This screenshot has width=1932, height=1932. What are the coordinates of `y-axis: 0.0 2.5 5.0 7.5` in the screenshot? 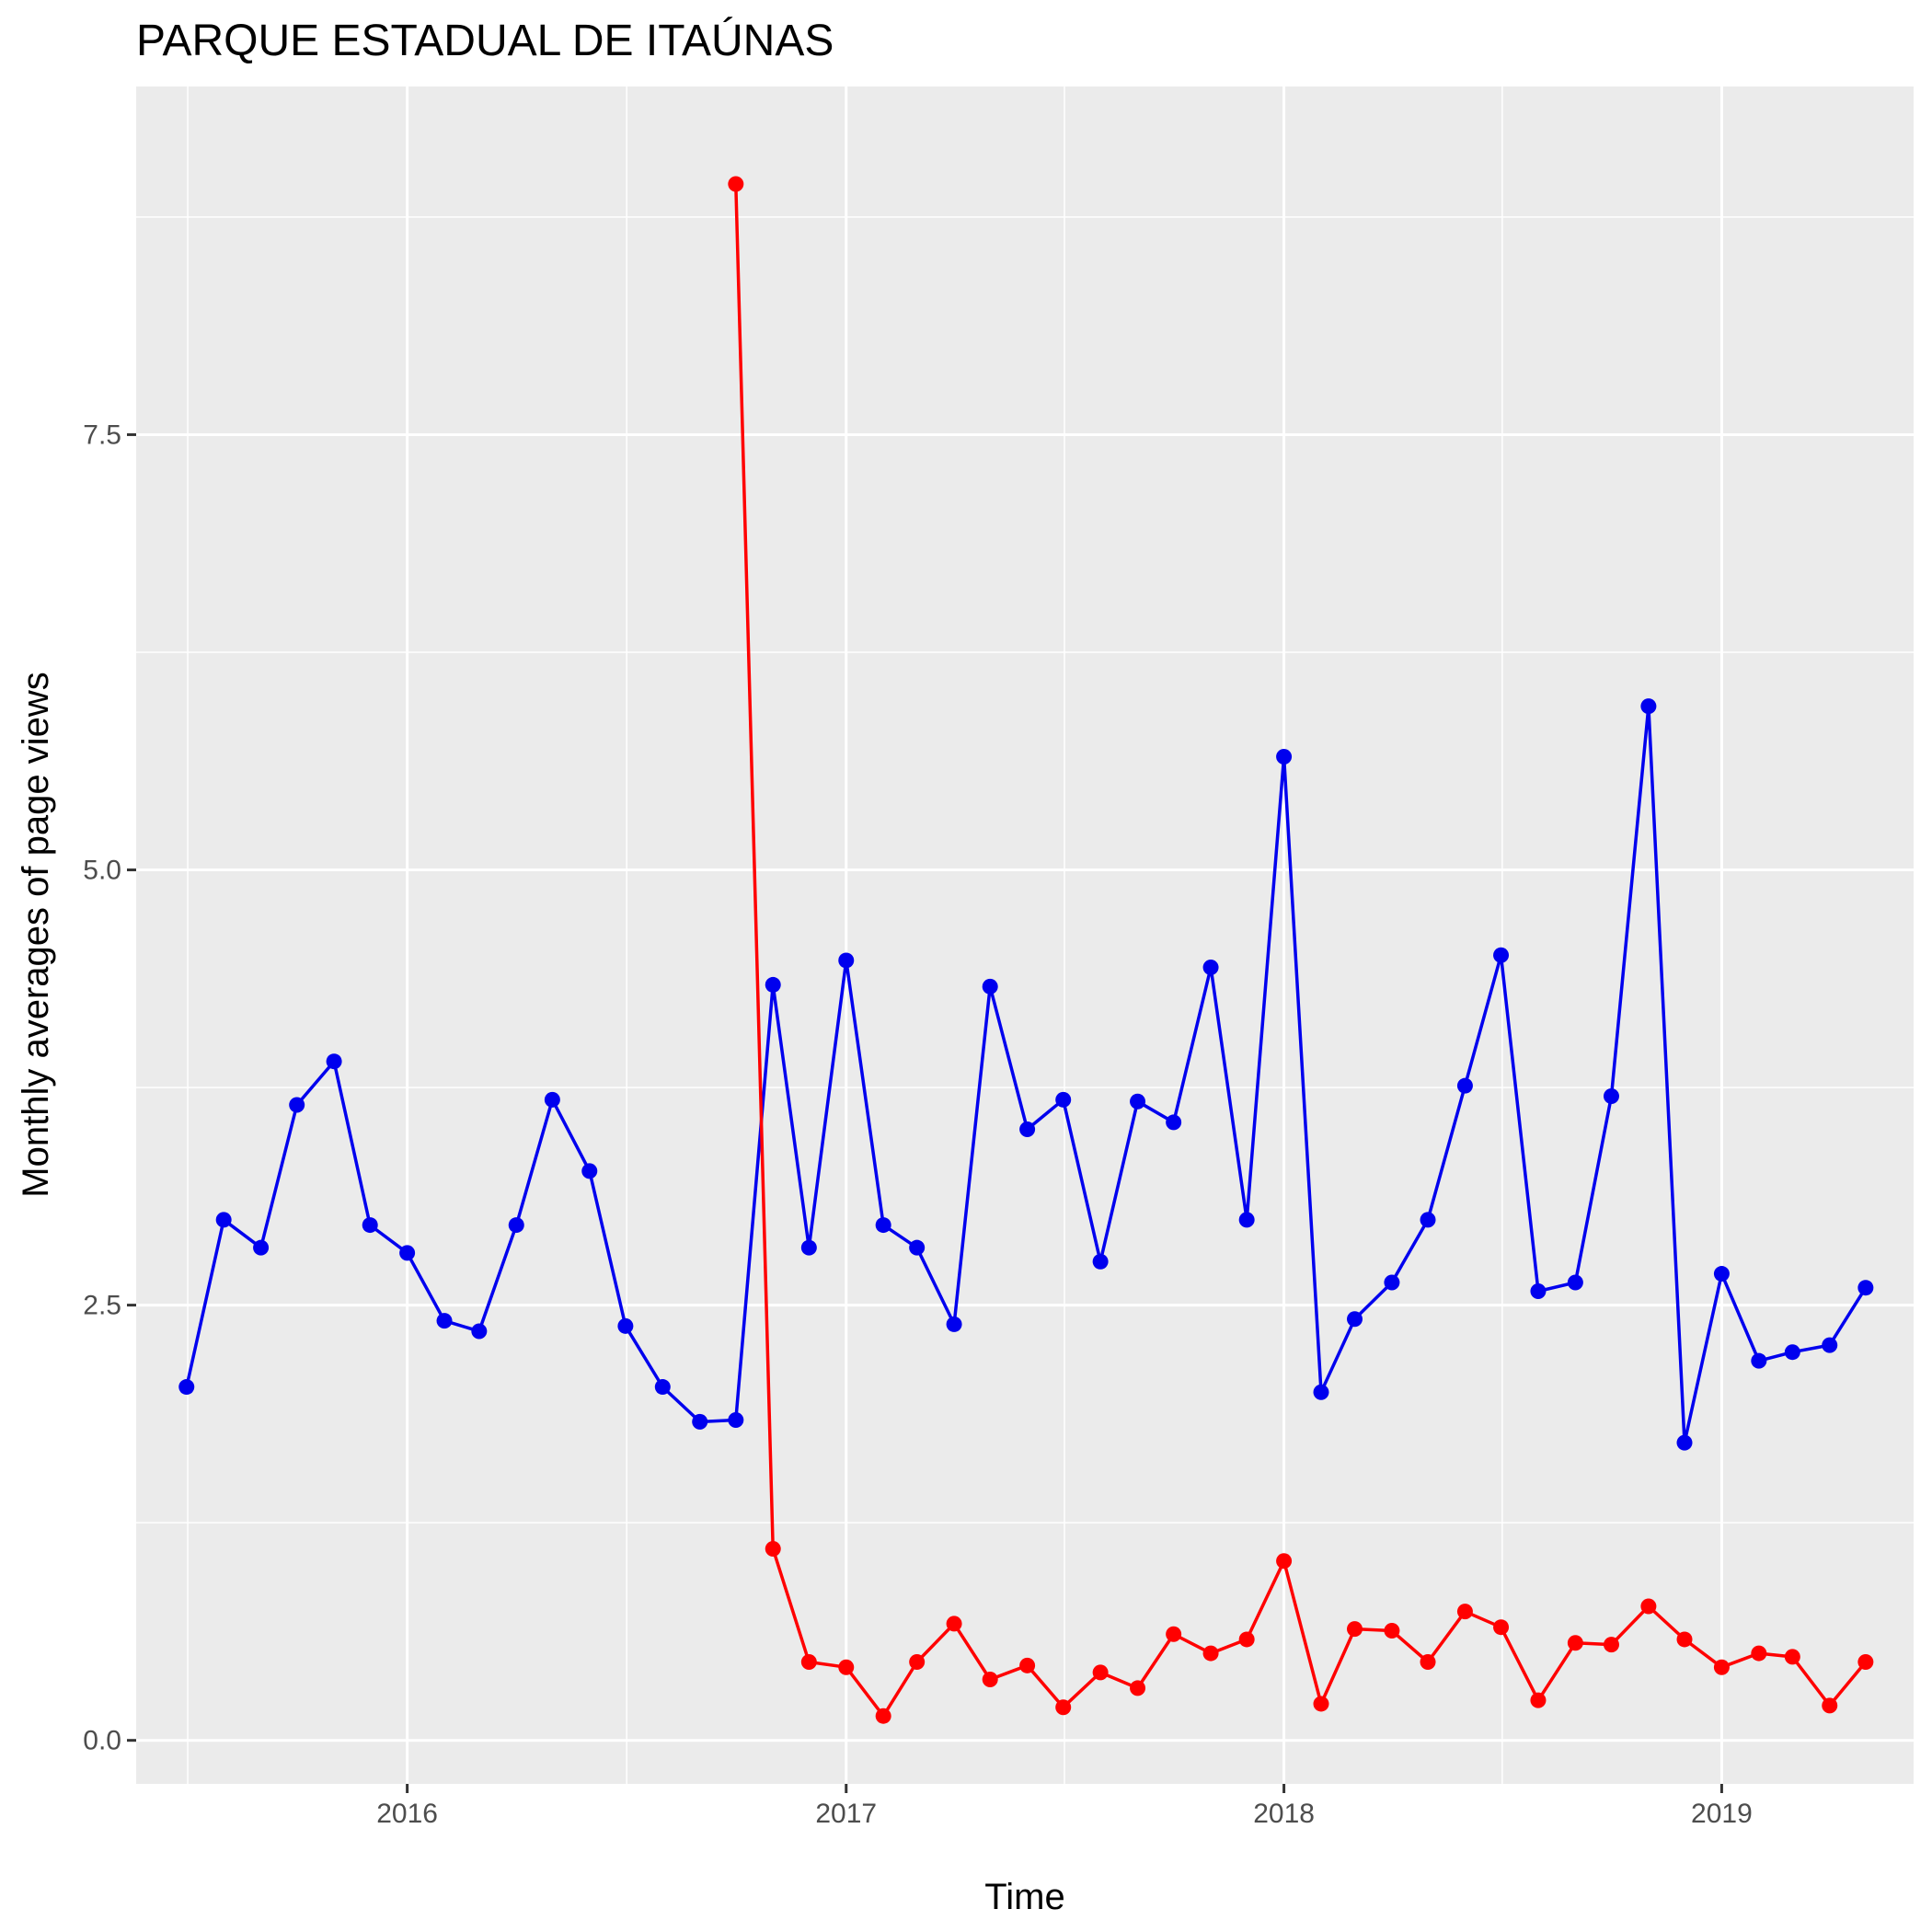 It's located at (109, 1088).